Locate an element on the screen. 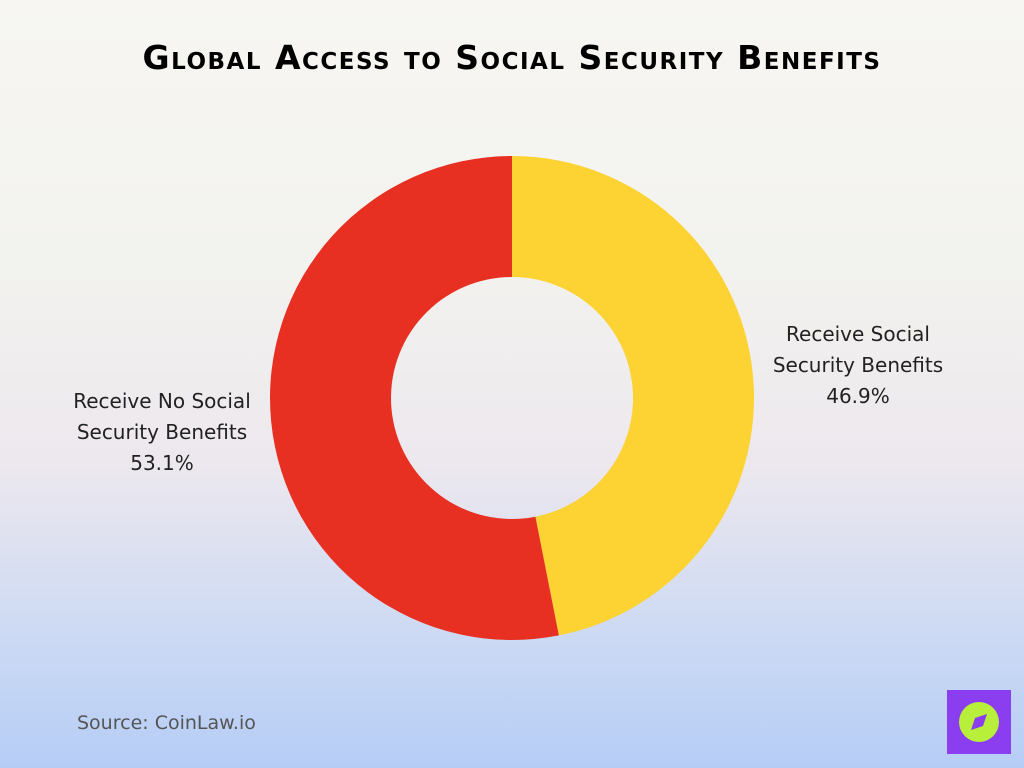 This screenshot has height=768, width=1024. value-label: 53.1% is located at coordinates (162, 463).